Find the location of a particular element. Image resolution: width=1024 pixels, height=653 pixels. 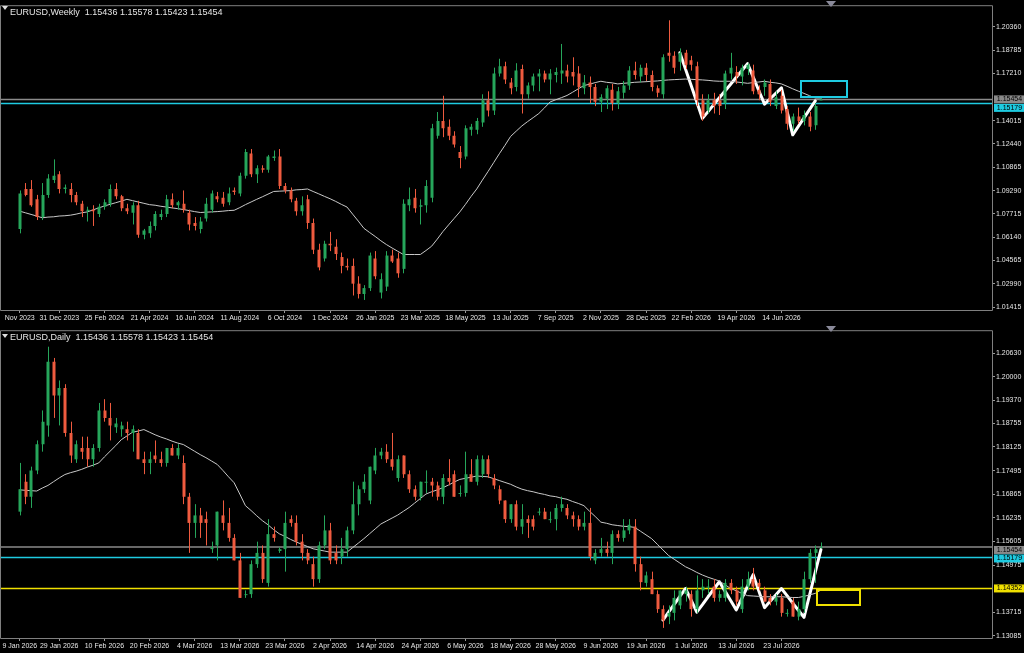

chart-title: EURUSD,Weekly 1.15436 1.15578 1.15423 1.15454 is located at coordinates (116, 11).